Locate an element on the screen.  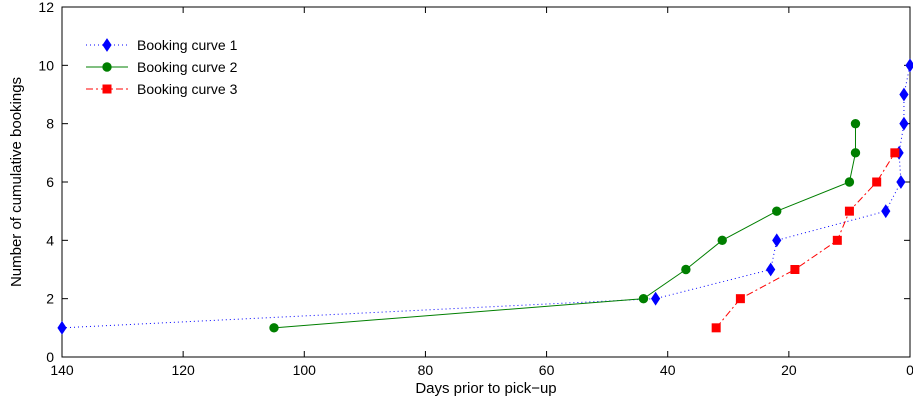
y-tick-label: 6 is located at coordinates (50, 182).